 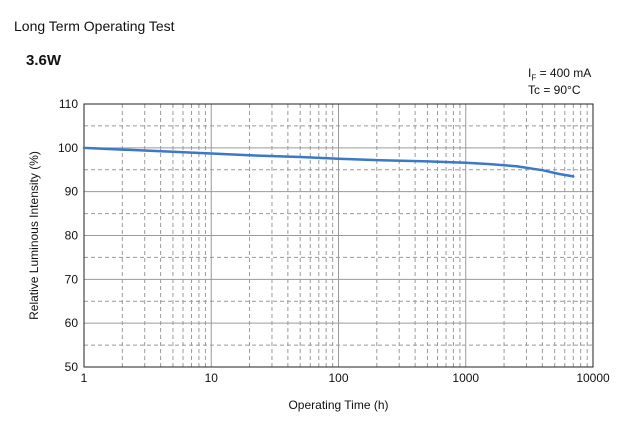 I want to click on x-axis-ticks: 1 10 100 1000 10000, so click(x=345, y=378).